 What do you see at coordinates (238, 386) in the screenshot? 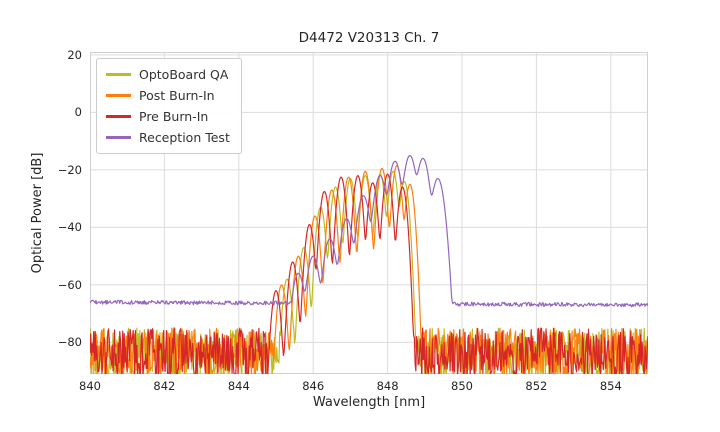
I see `x-tick-label: 844` at bounding box center [238, 386].